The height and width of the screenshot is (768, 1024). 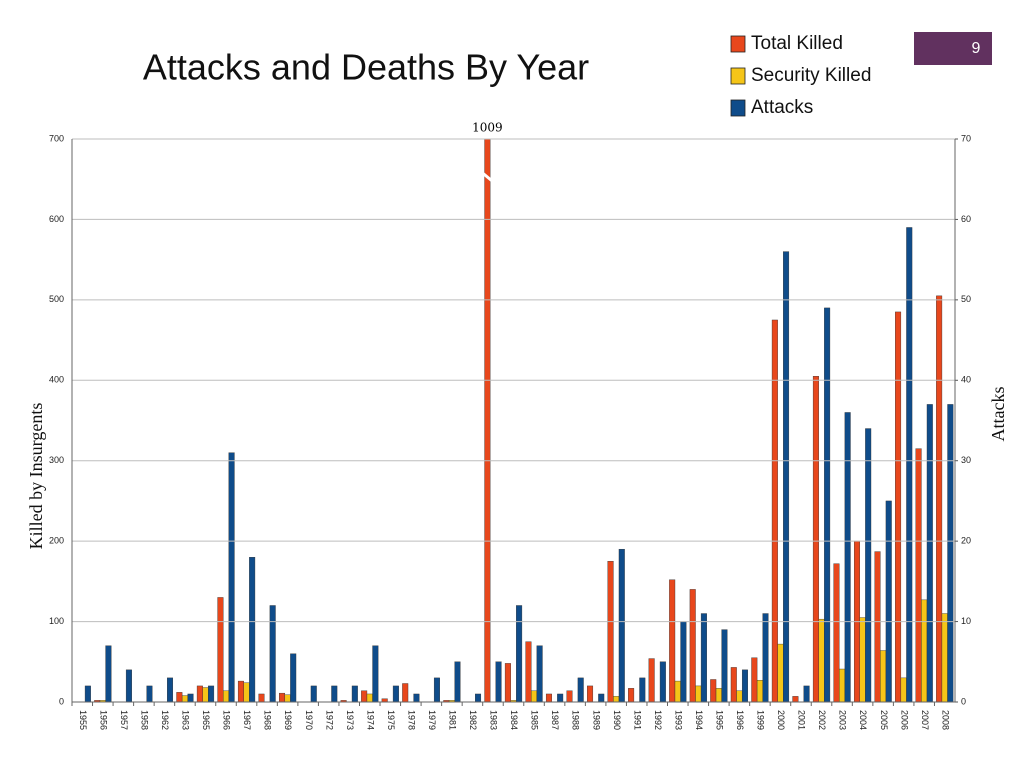 I want to click on x-tick-label: 1965, so click(x=206, y=720).